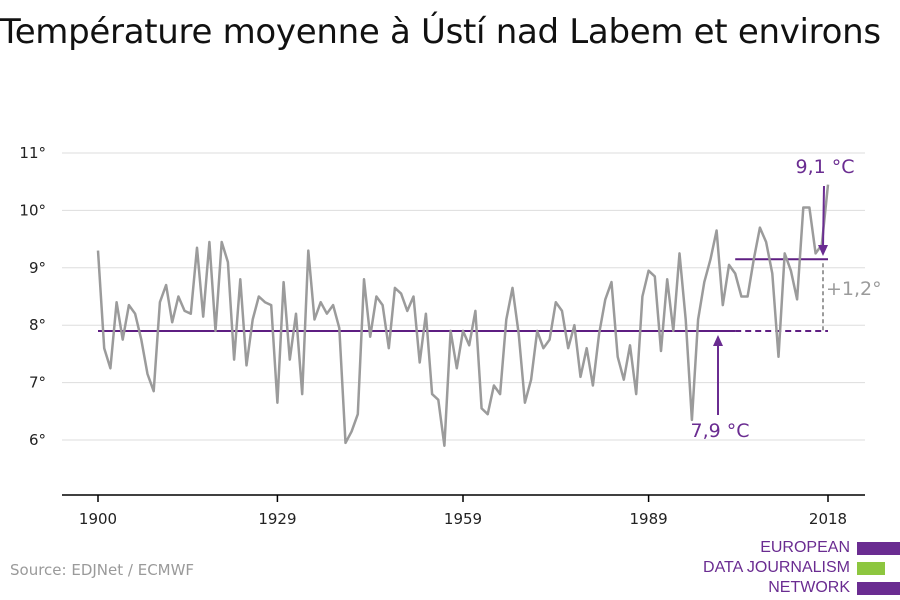 This screenshot has width=900, height=600. I want to click on x-tick-label-2018: 2018, so click(828, 519).